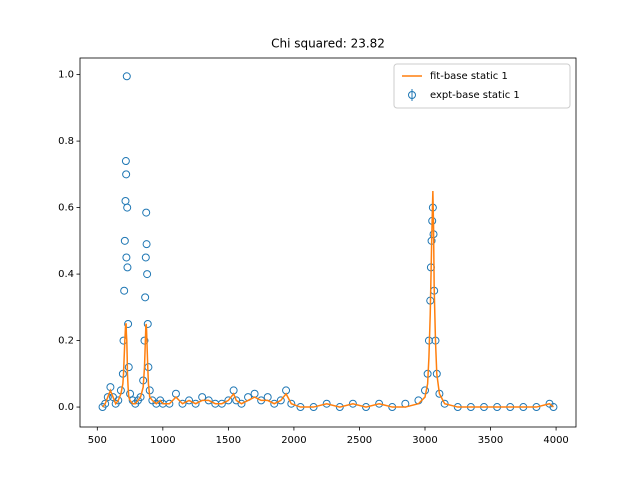 The width and height of the screenshot is (640, 480). Describe the element at coordinates (469, 76) in the screenshot. I see `legend-label: fit-base static 1` at that location.